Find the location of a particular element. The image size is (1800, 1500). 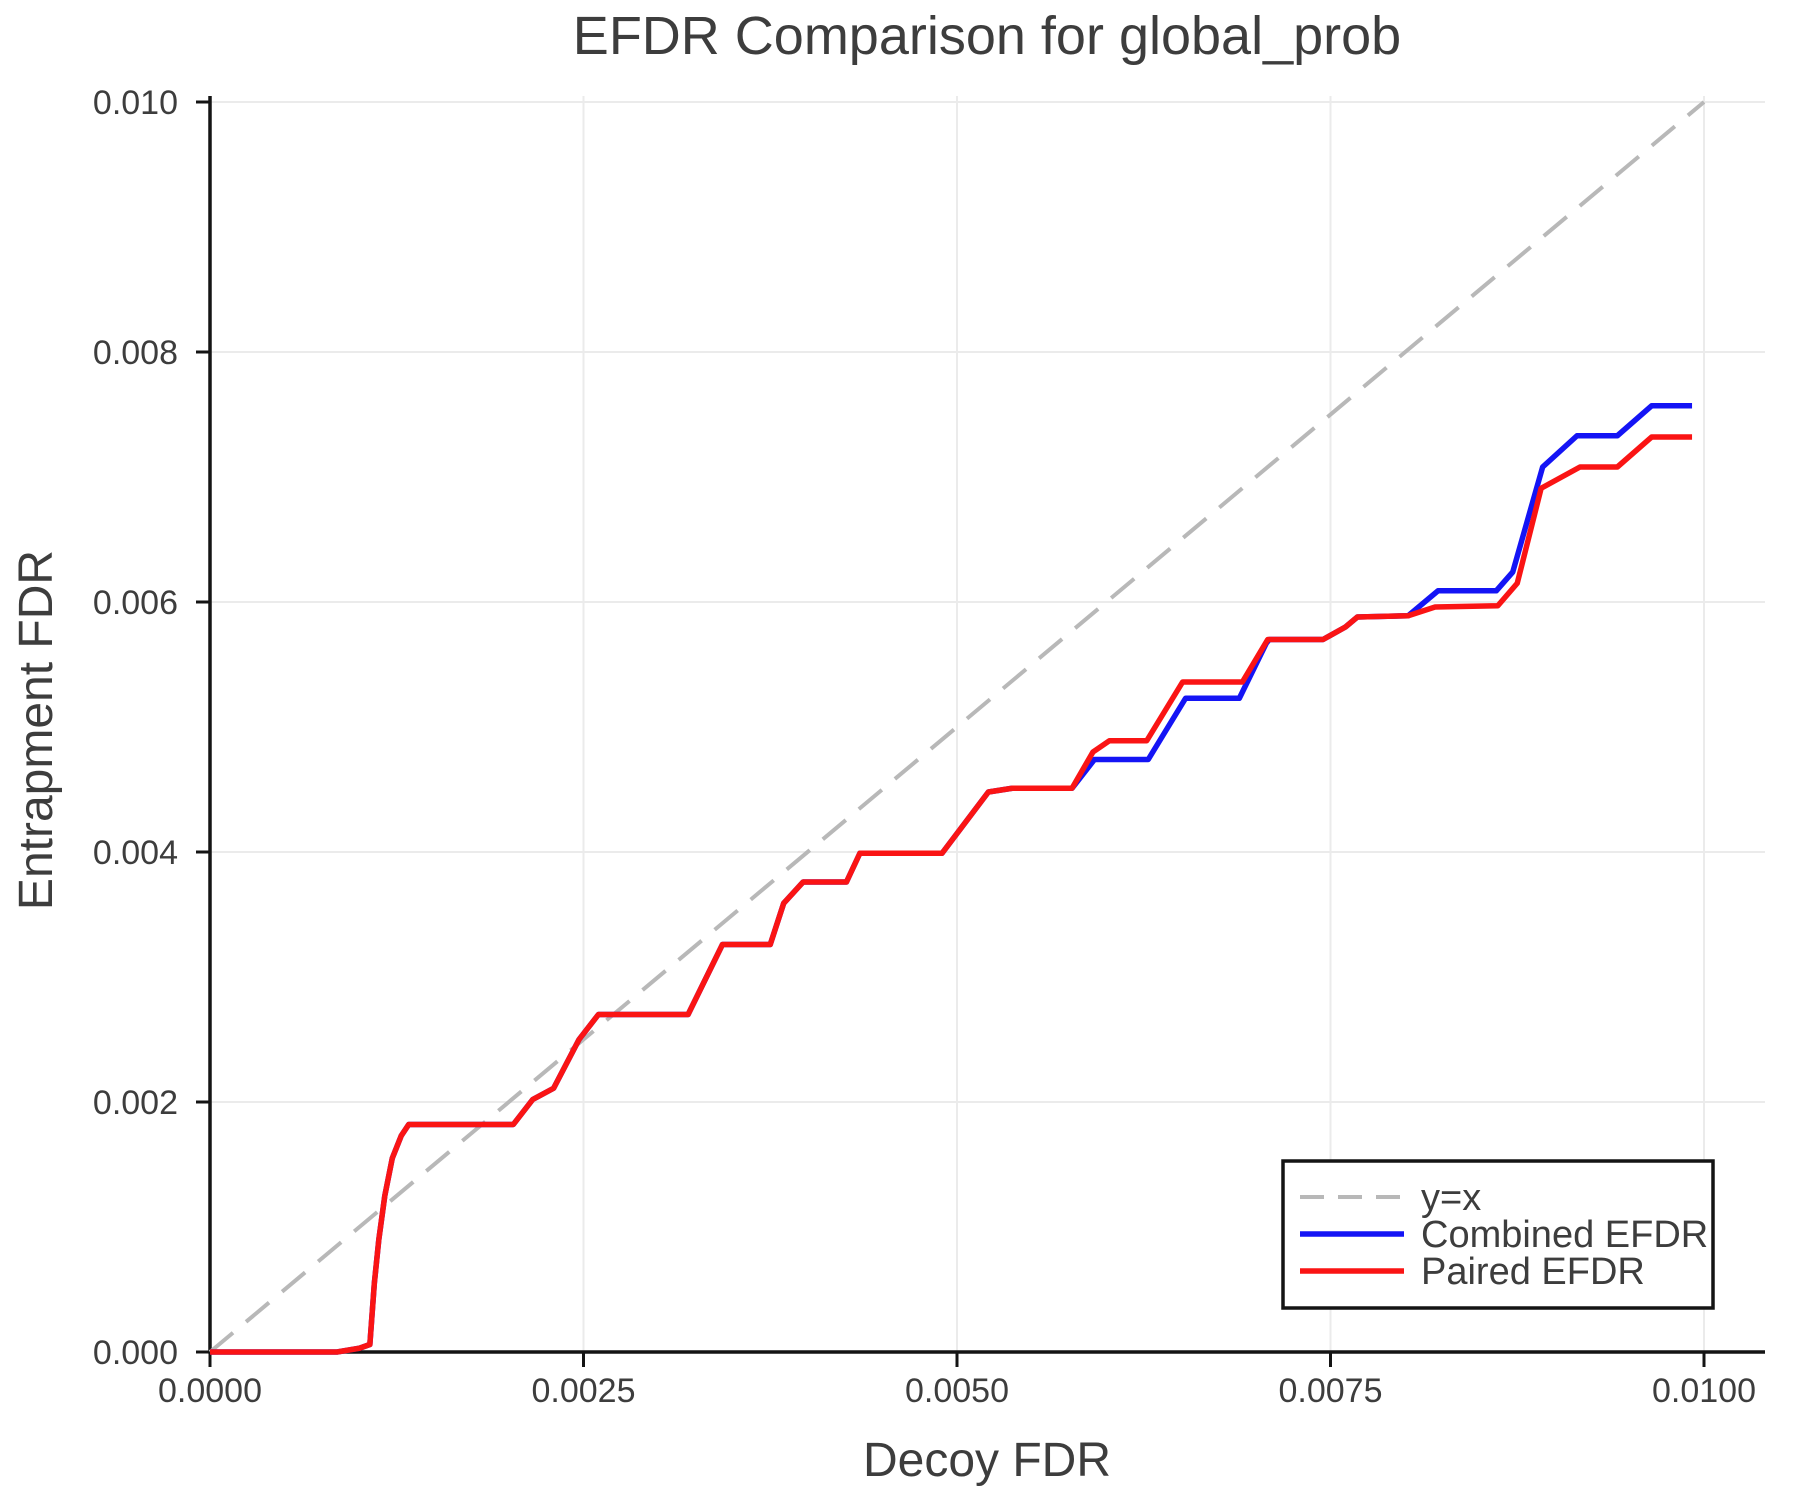

y-tick-label: 0.008 is located at coordinates (135, 353).